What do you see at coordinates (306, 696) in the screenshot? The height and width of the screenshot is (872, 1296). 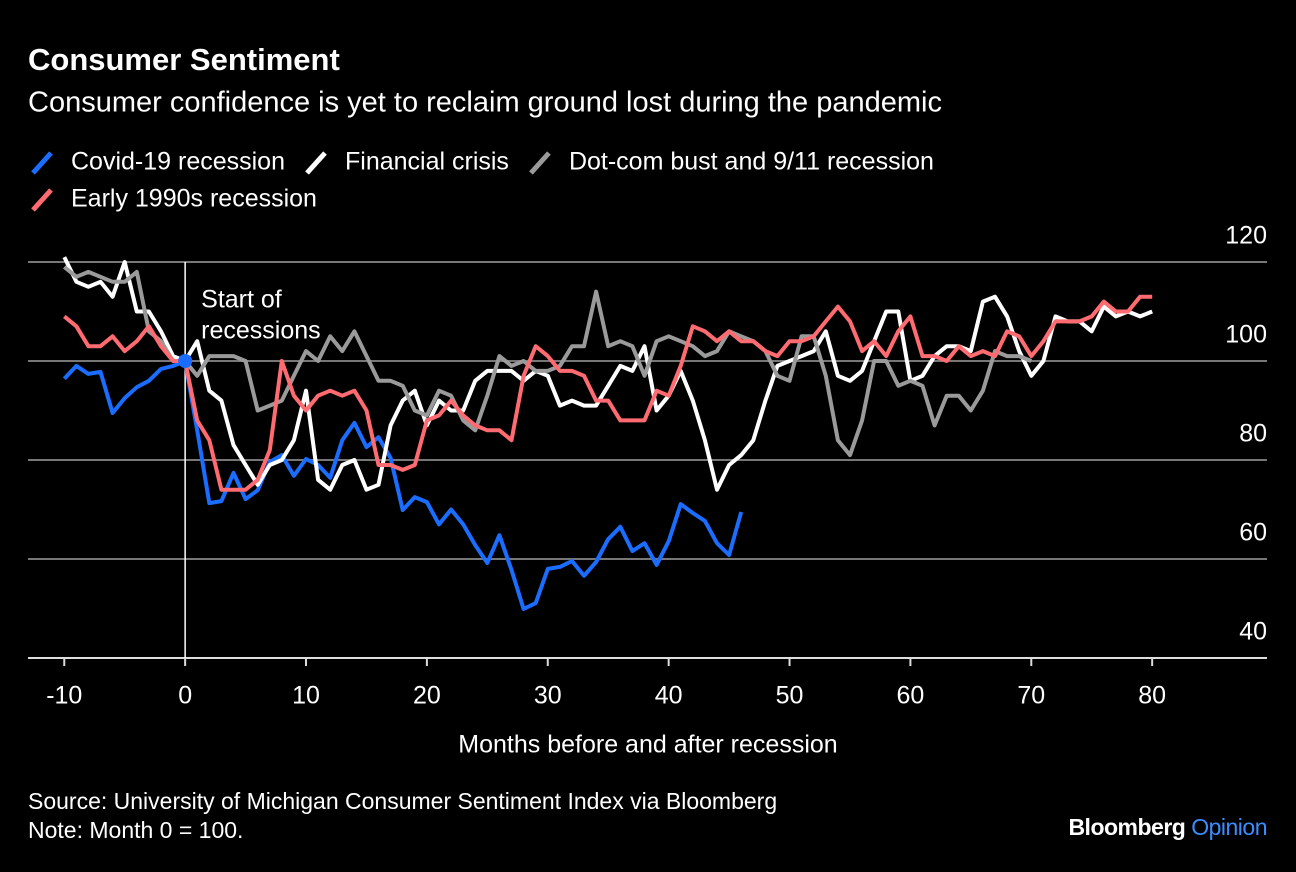 I see `x-tick-label: 10` at bounding box center [306, 696].